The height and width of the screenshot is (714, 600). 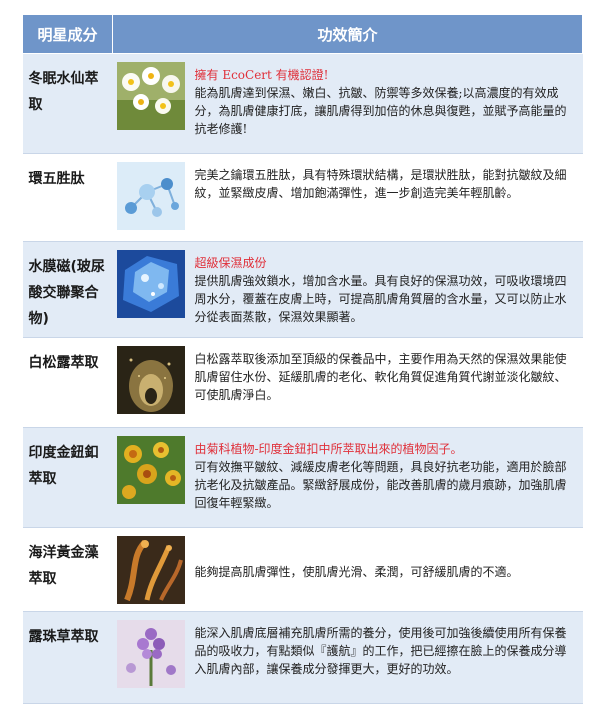 I want to click on ingredient-highlight: 擁有 EcoCert 有機認證!, so click(x=261, y=75).